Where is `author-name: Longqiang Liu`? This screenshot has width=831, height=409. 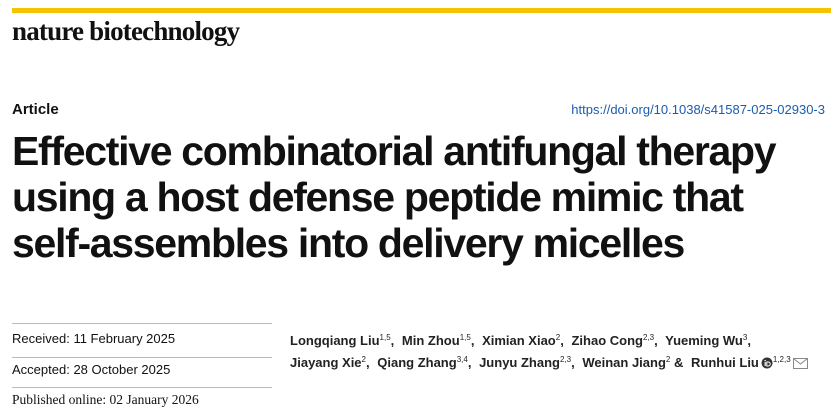
author-name: Longqiang Liu is located at coordinates (335, 340).